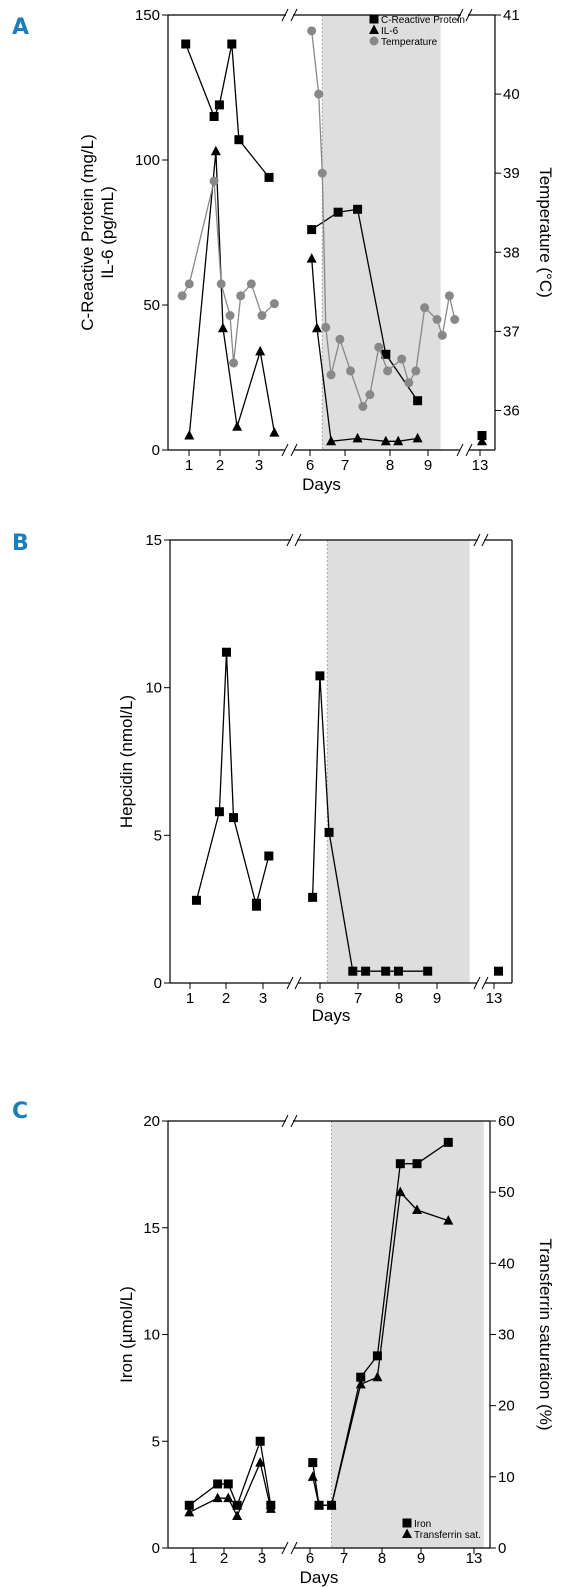 The image size is (564, 1587). What do you see at coordinates (511, 94) in the screenshot?
I see `y2-tick-label: 40` at bounding box center [511, 94].